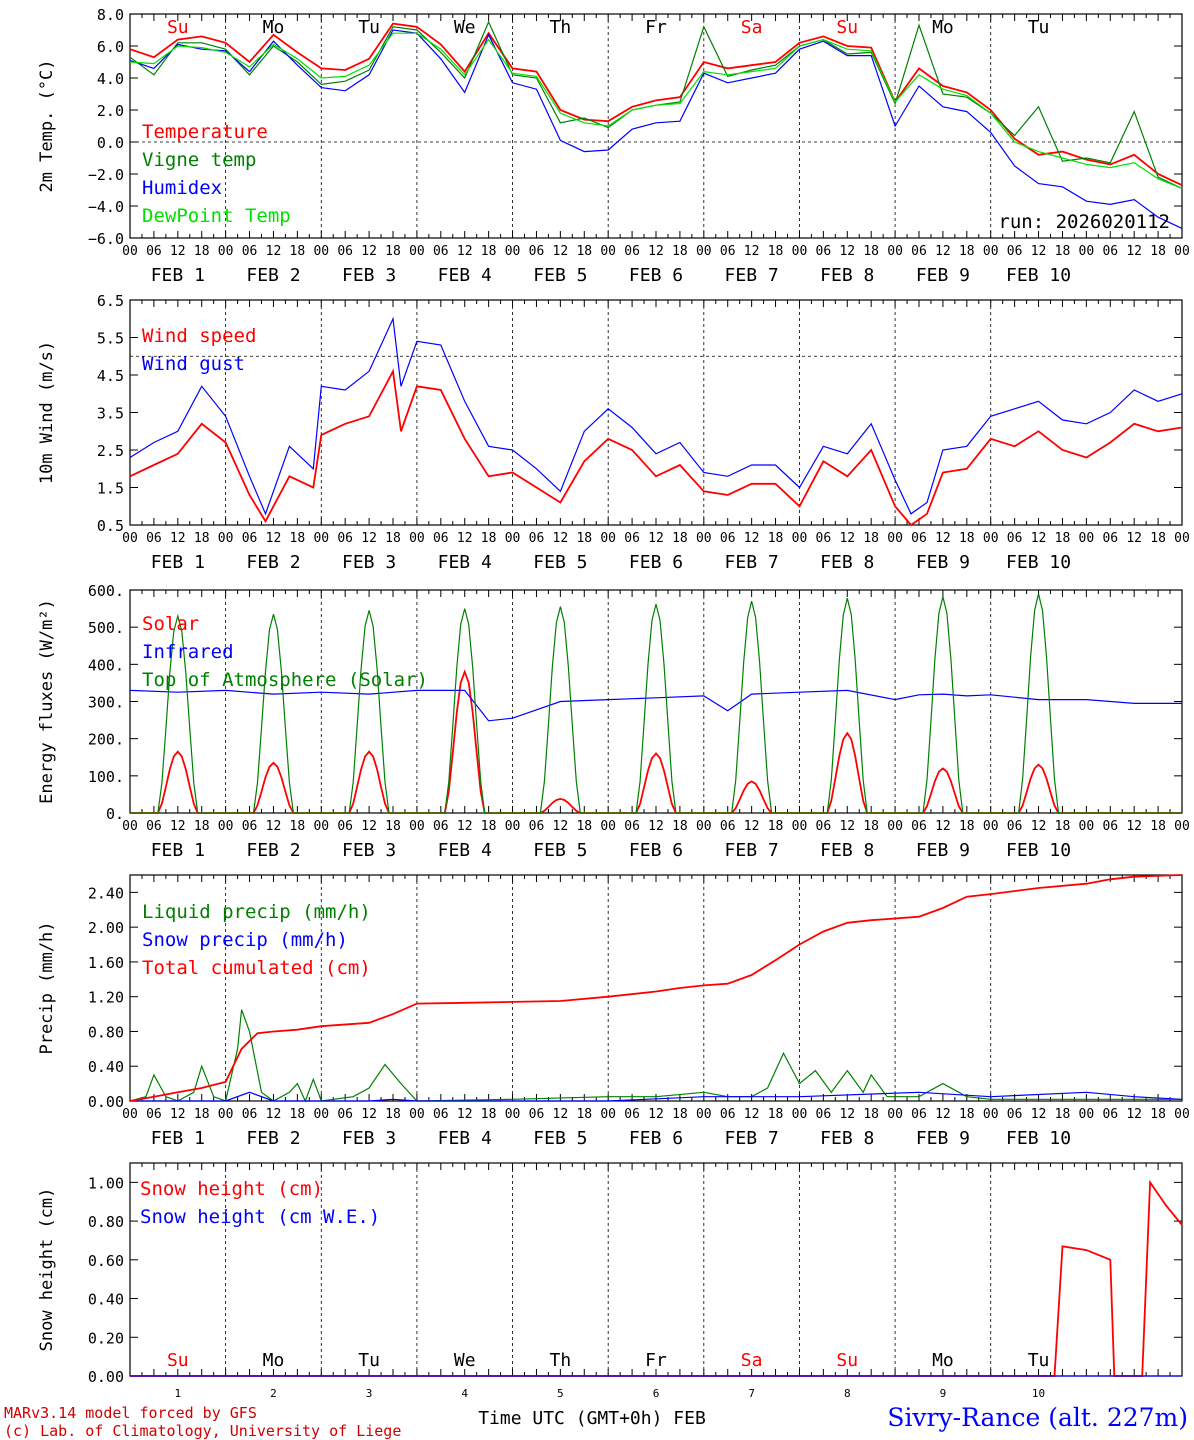 The height and width of the screenshot is (1440, 1194). Describe the element at coordinates (465, 1360) in the screenshot. I see `weekday-label: We` at that location.